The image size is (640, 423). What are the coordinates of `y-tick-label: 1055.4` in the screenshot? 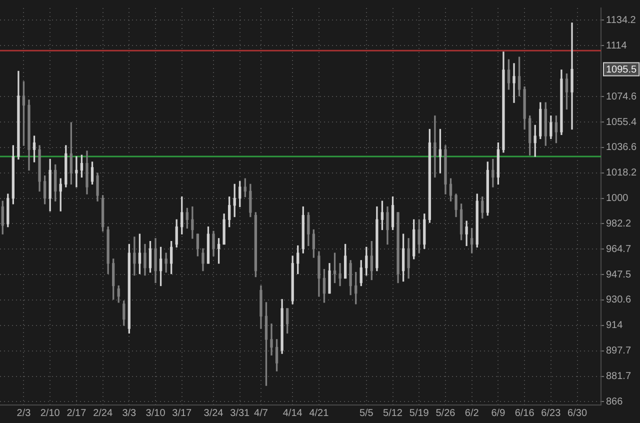 It's located at (622, 122).